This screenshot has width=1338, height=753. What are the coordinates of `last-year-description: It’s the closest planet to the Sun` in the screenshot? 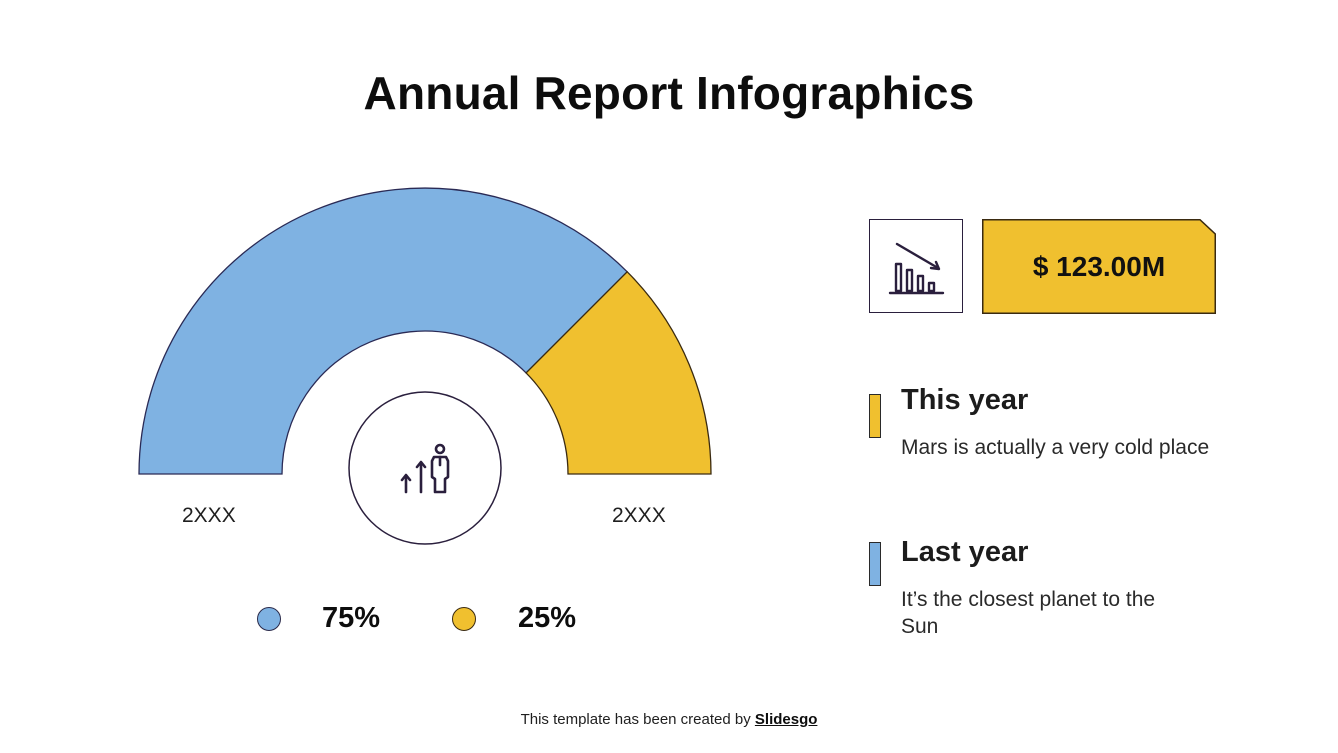 It's located at (1028, 613).